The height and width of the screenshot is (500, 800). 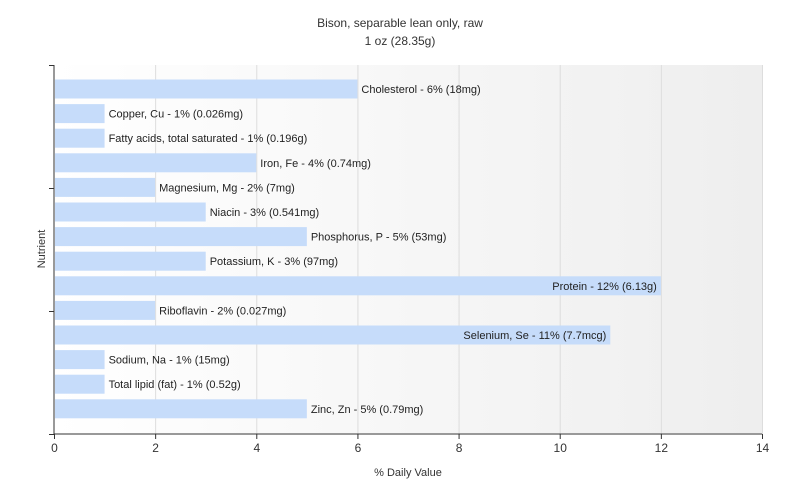 I want to click on chart-subtitle: 1 oz (28.35g), so click(x=400, y=41).